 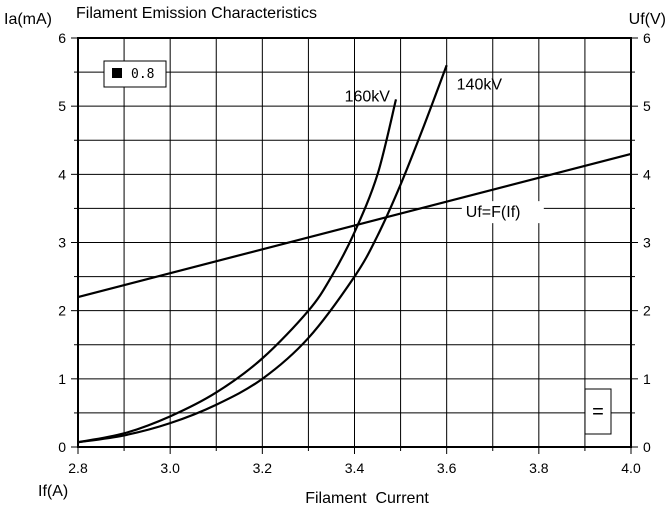 What do you see at coordinates (647, 447) in the screenshot?
I see `y-tick-label-right: 0` at bounding box center [647, 447].